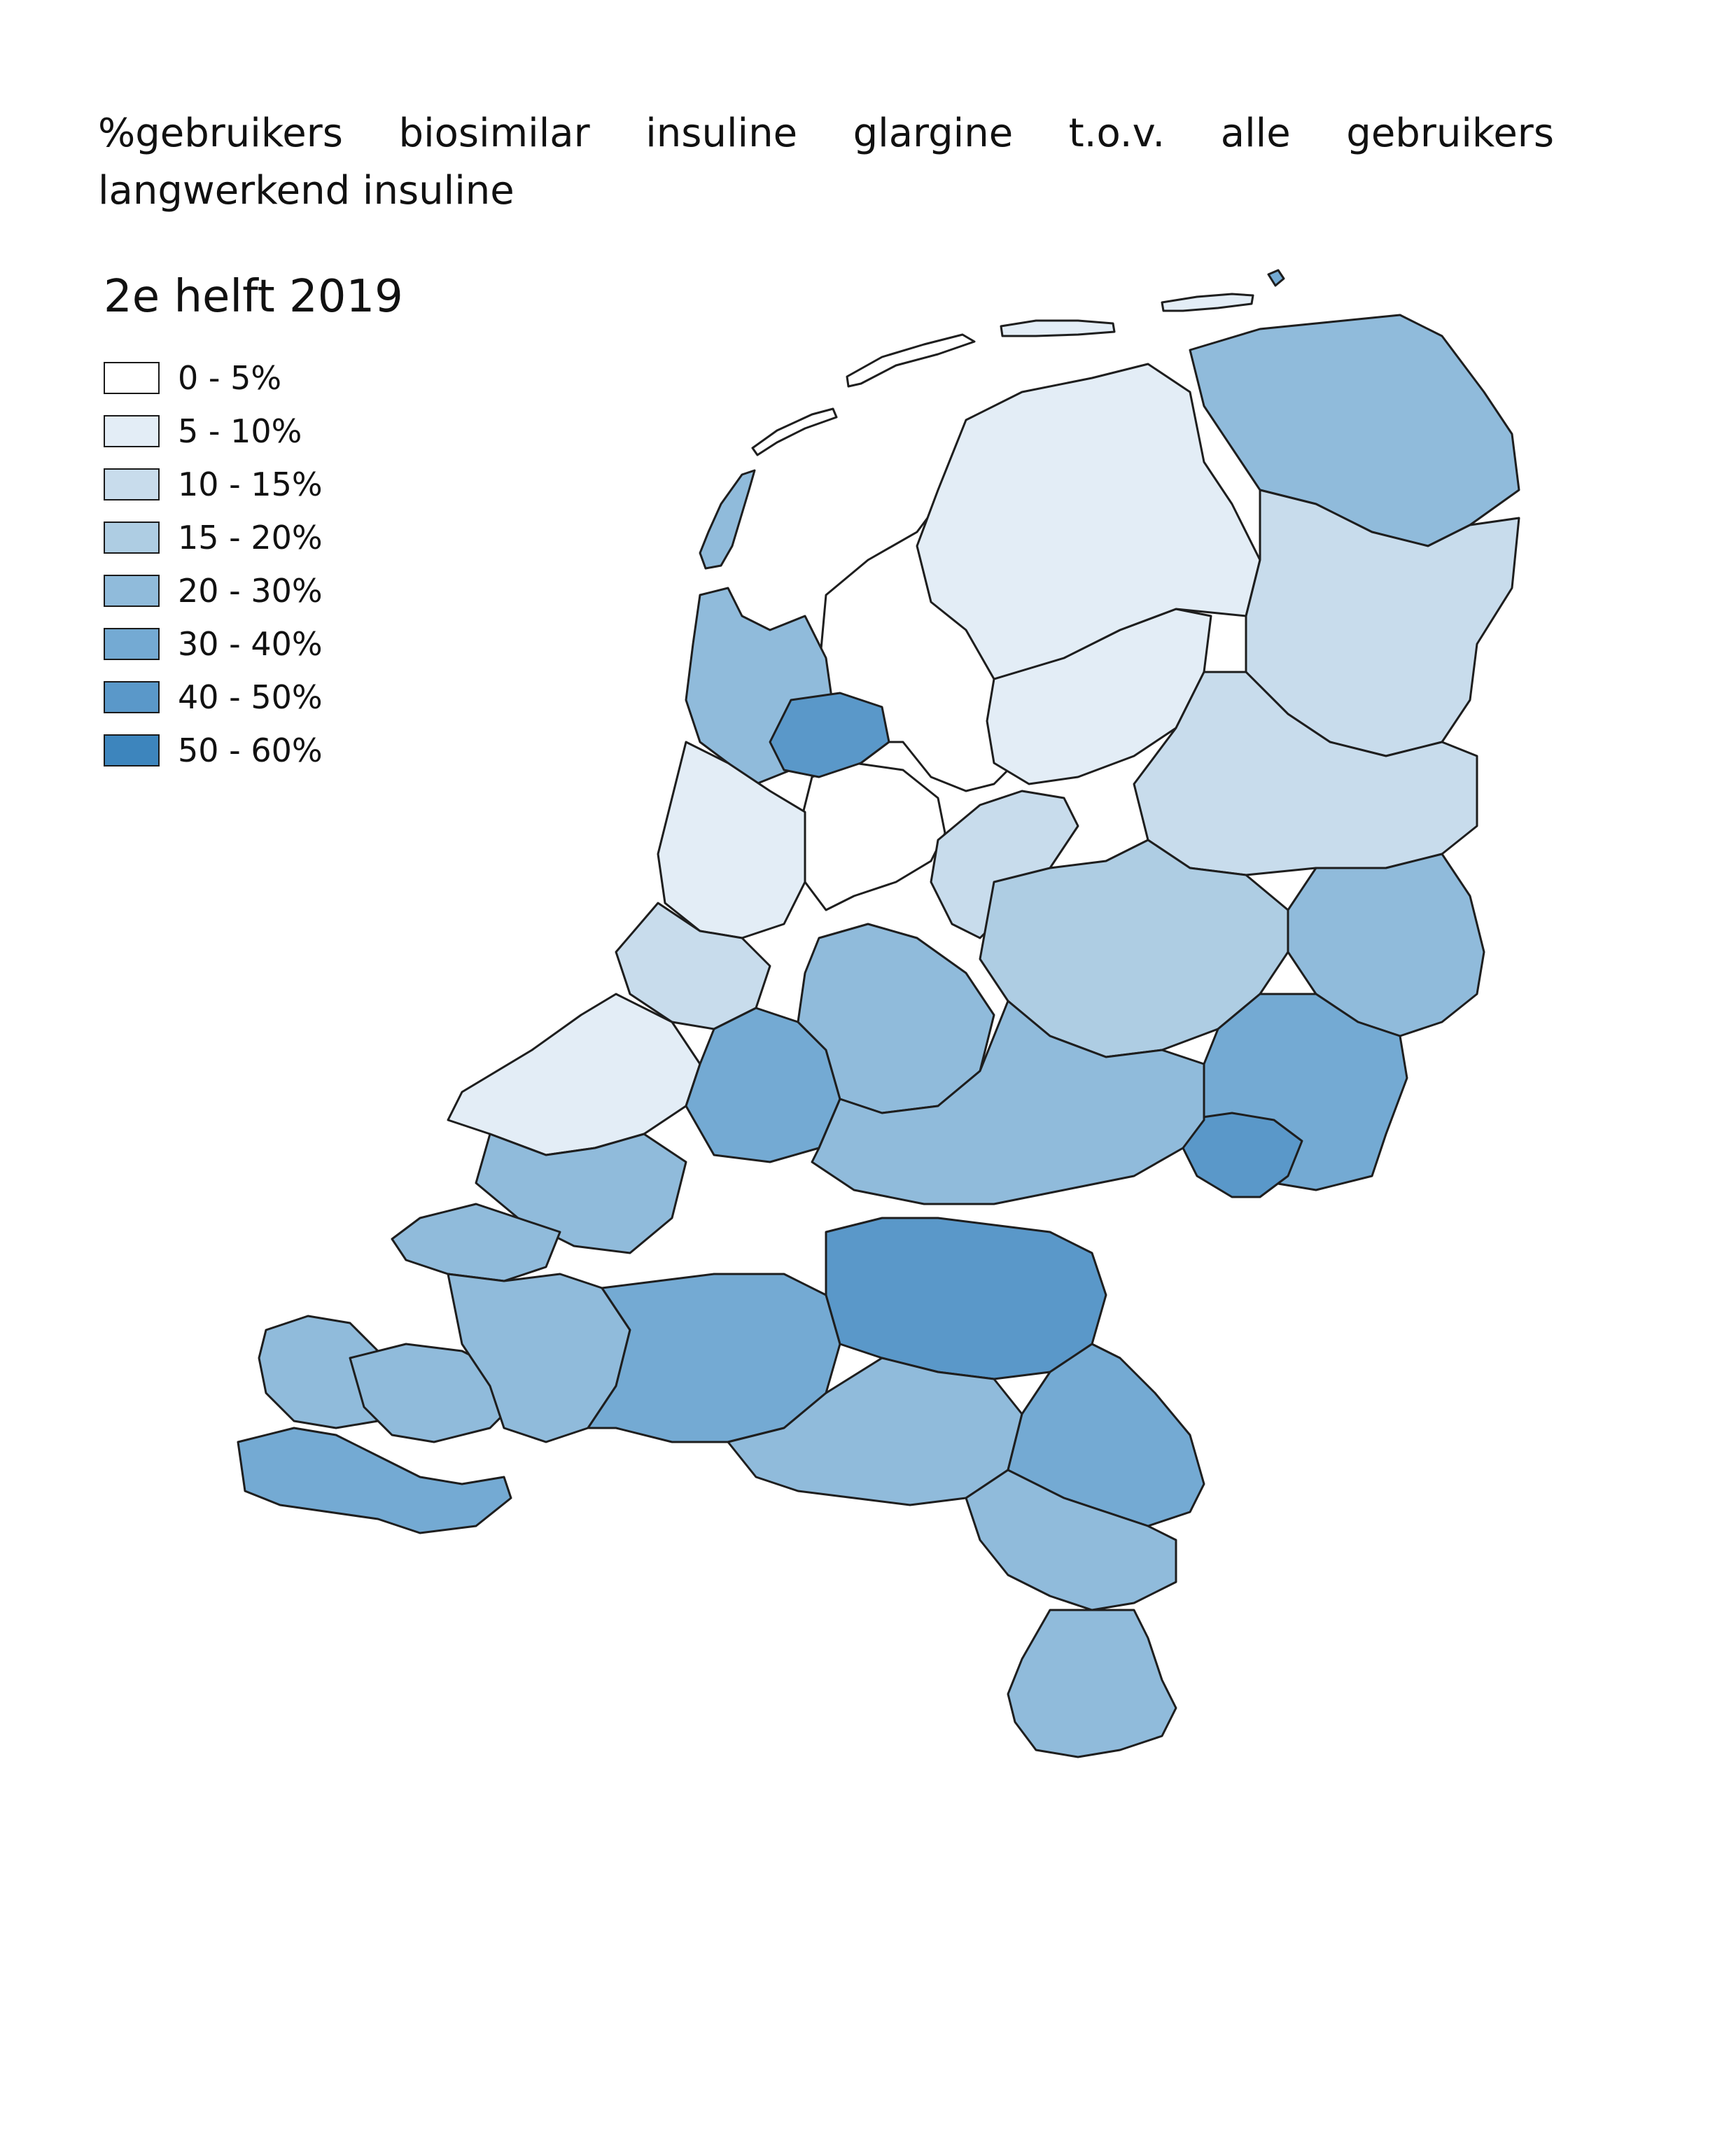  Describe the element at coordinates (1071, 1540) in the screenshot. I see `region-midden-limburg` at that location.